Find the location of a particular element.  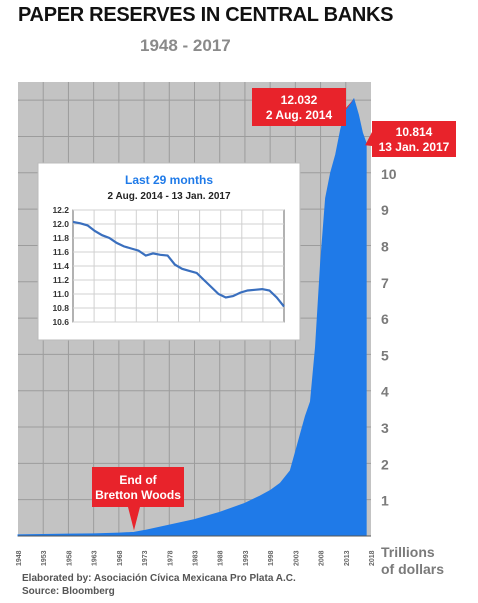

latest-callout-pointer is located at coordinates (368, 139).